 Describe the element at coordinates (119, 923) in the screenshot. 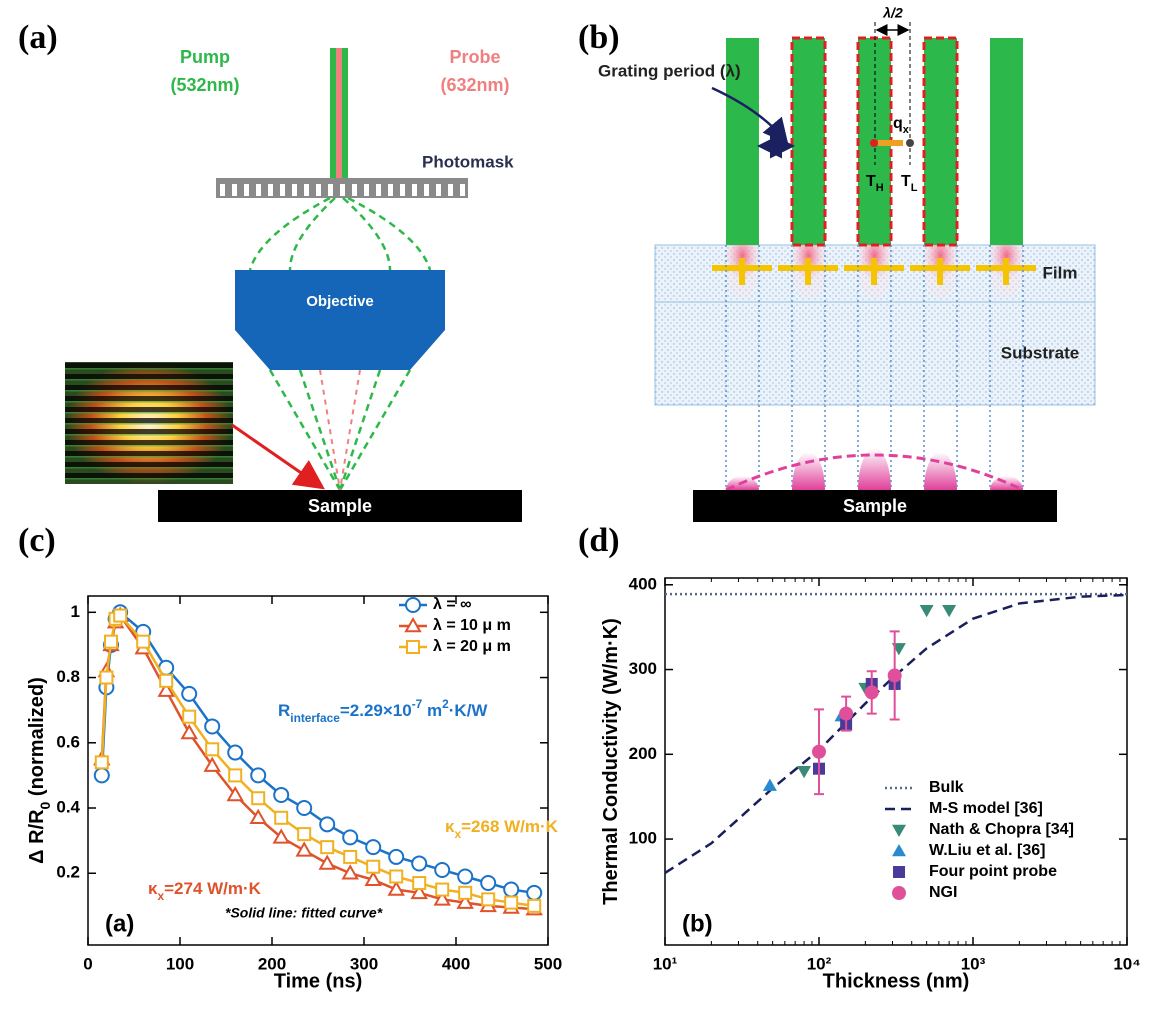

I see `panel-tag: (a)` at that location.